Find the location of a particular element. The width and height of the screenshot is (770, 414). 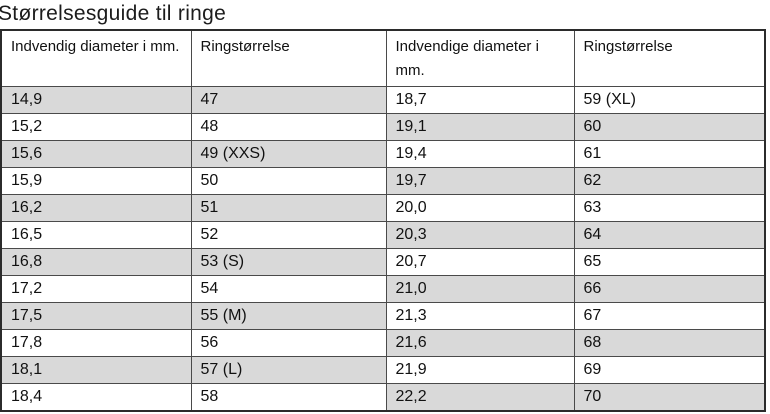

table-row: 15,9 50 19,7 62 is located at coordinates (383, 181).